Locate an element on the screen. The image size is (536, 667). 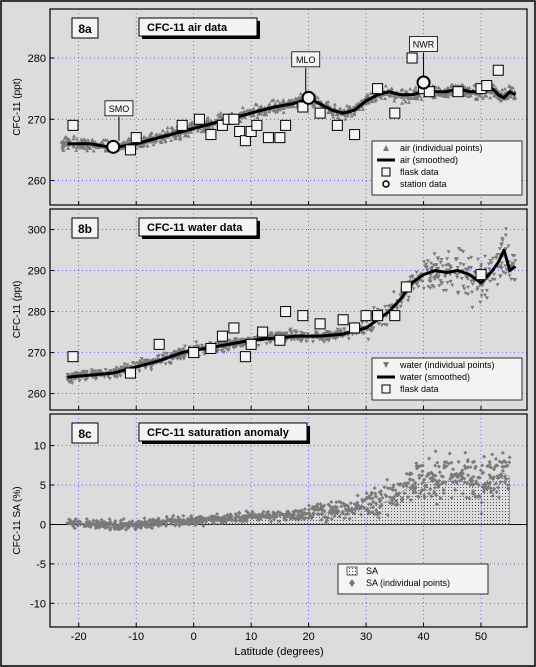
y-tick-label: -5 is located at coordinates (41, 565).